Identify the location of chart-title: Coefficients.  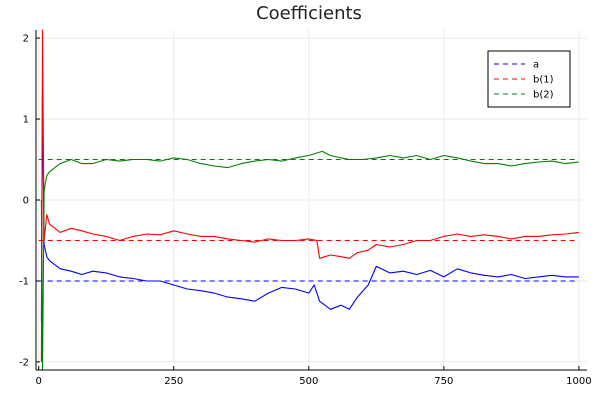
(309, 13).